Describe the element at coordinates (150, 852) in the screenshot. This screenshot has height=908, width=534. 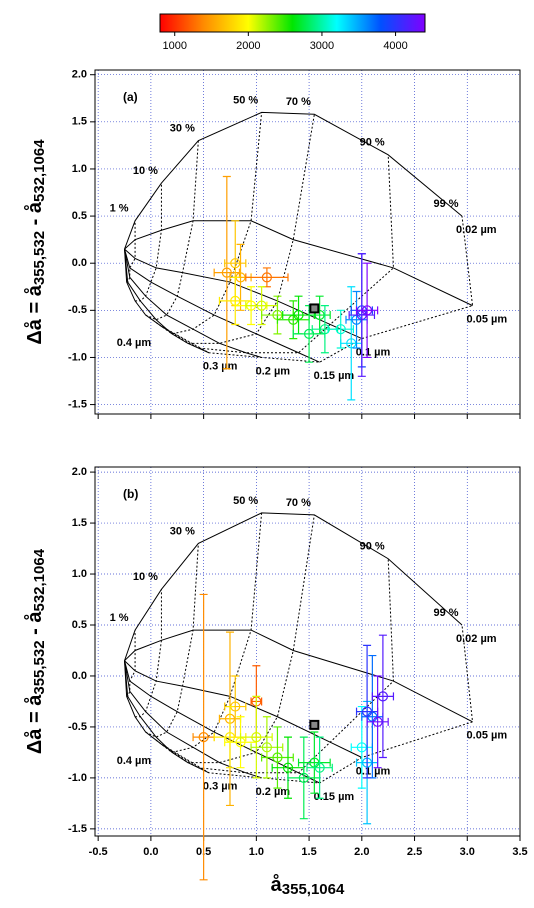
I see `x-tick-label: 0.0` at that location.